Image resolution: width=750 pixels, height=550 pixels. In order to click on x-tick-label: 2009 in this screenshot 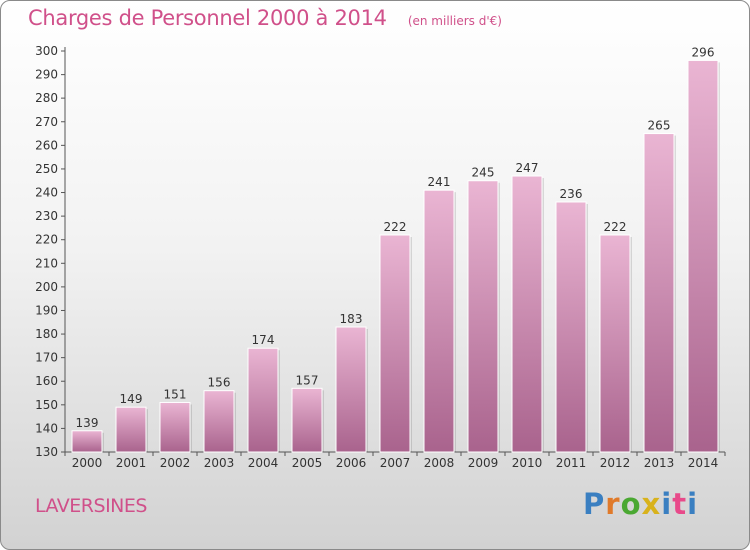, I will do `click(483, 463)`.